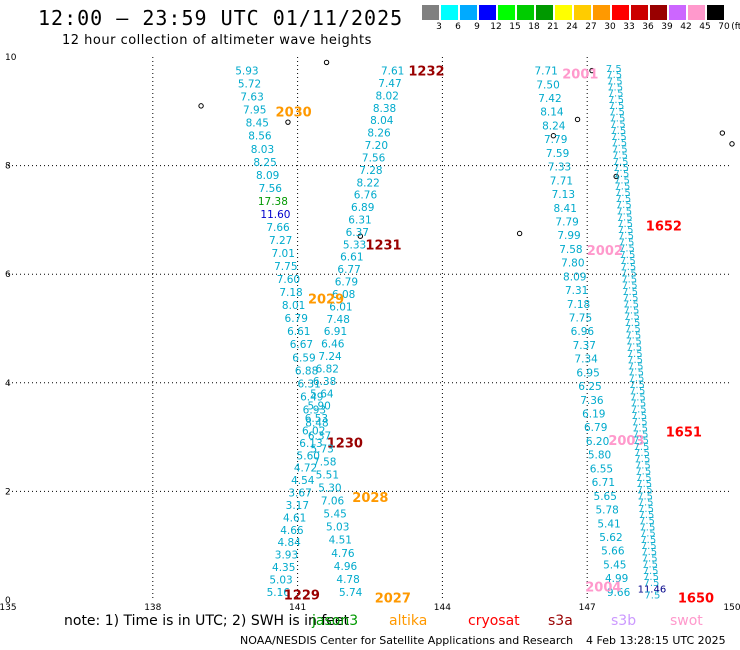  What do you see at coordinates (599, 456) in the screenshot?
I see `swh-value: 5.80` at bounding box center [599, 456].